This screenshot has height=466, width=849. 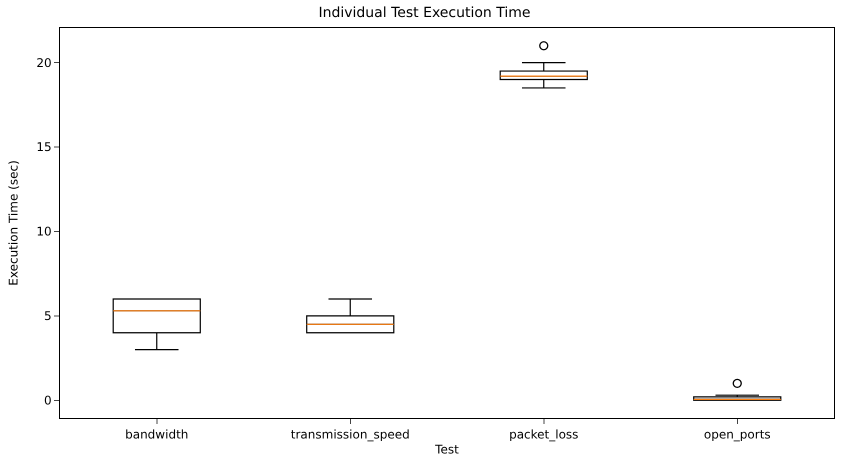 I want to click on y-axis-title: Execution Time (sec), so click(x=13, y=223).